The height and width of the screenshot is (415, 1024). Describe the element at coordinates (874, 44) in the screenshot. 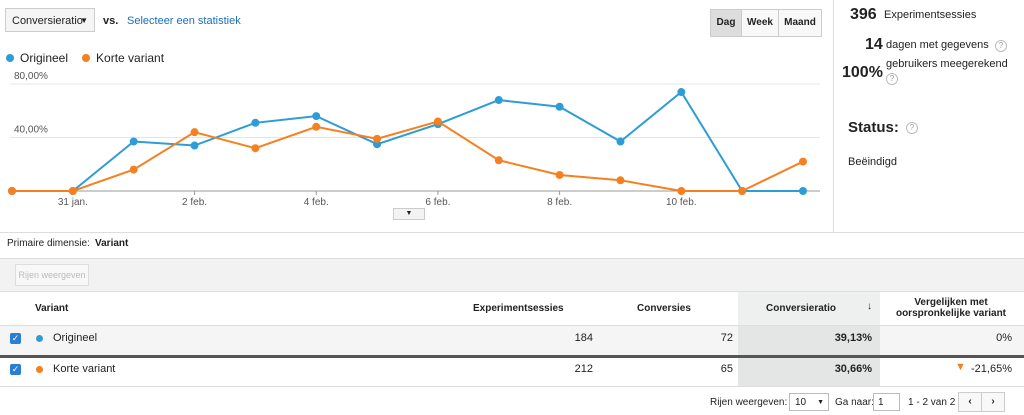

I see `days: 14` at that location.